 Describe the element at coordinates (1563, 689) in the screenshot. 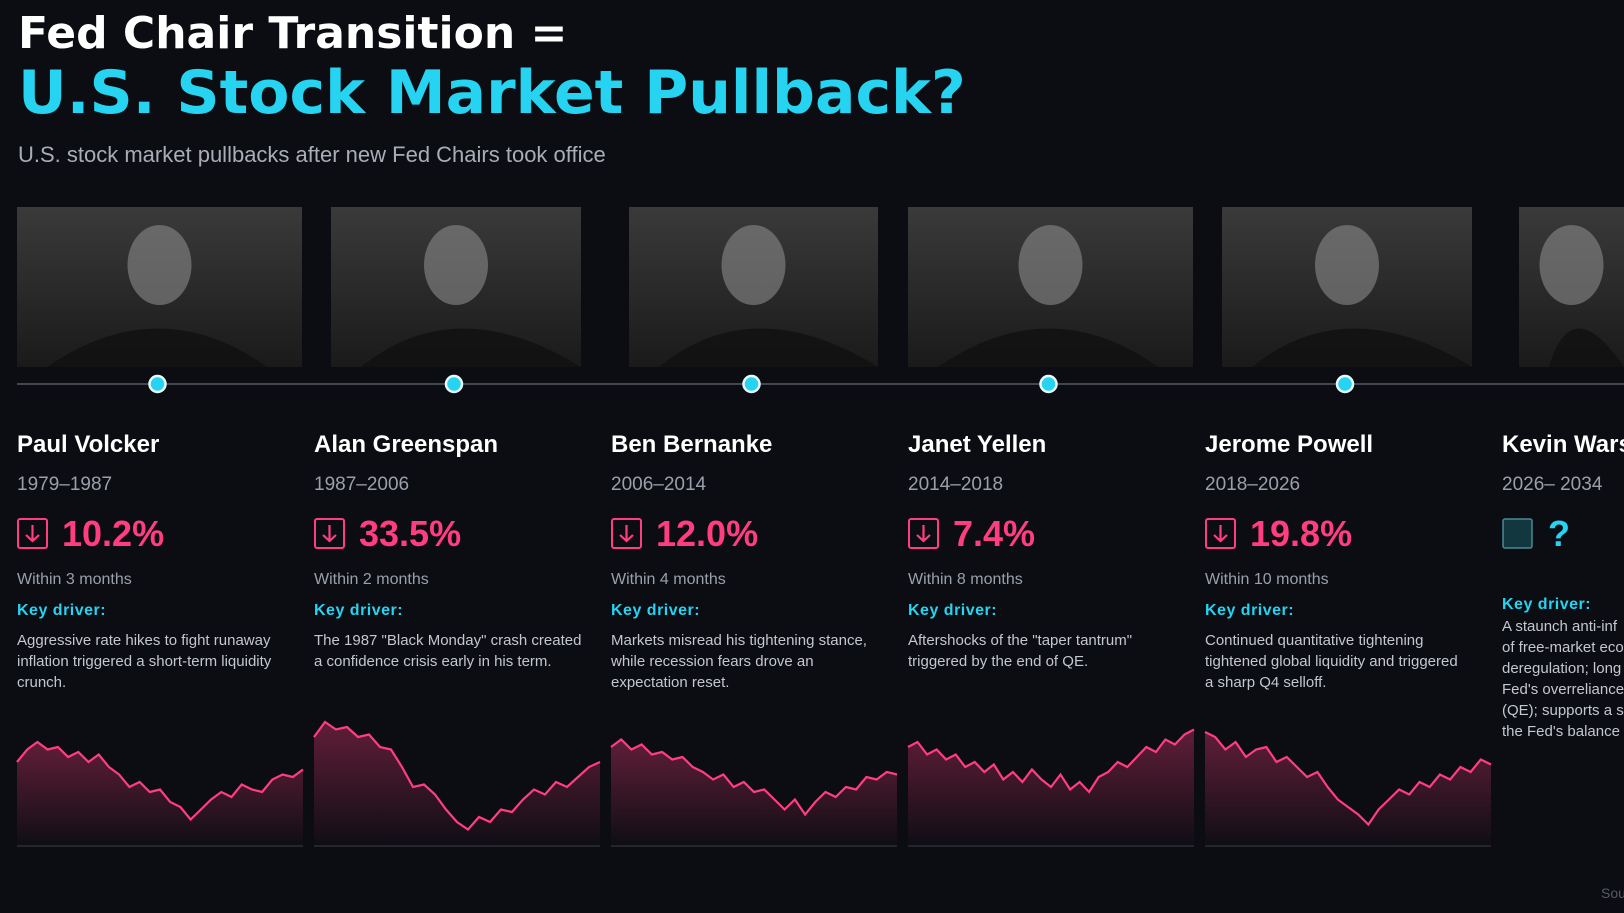

I see `key-driver-text: Fed's overreliance` at that location.